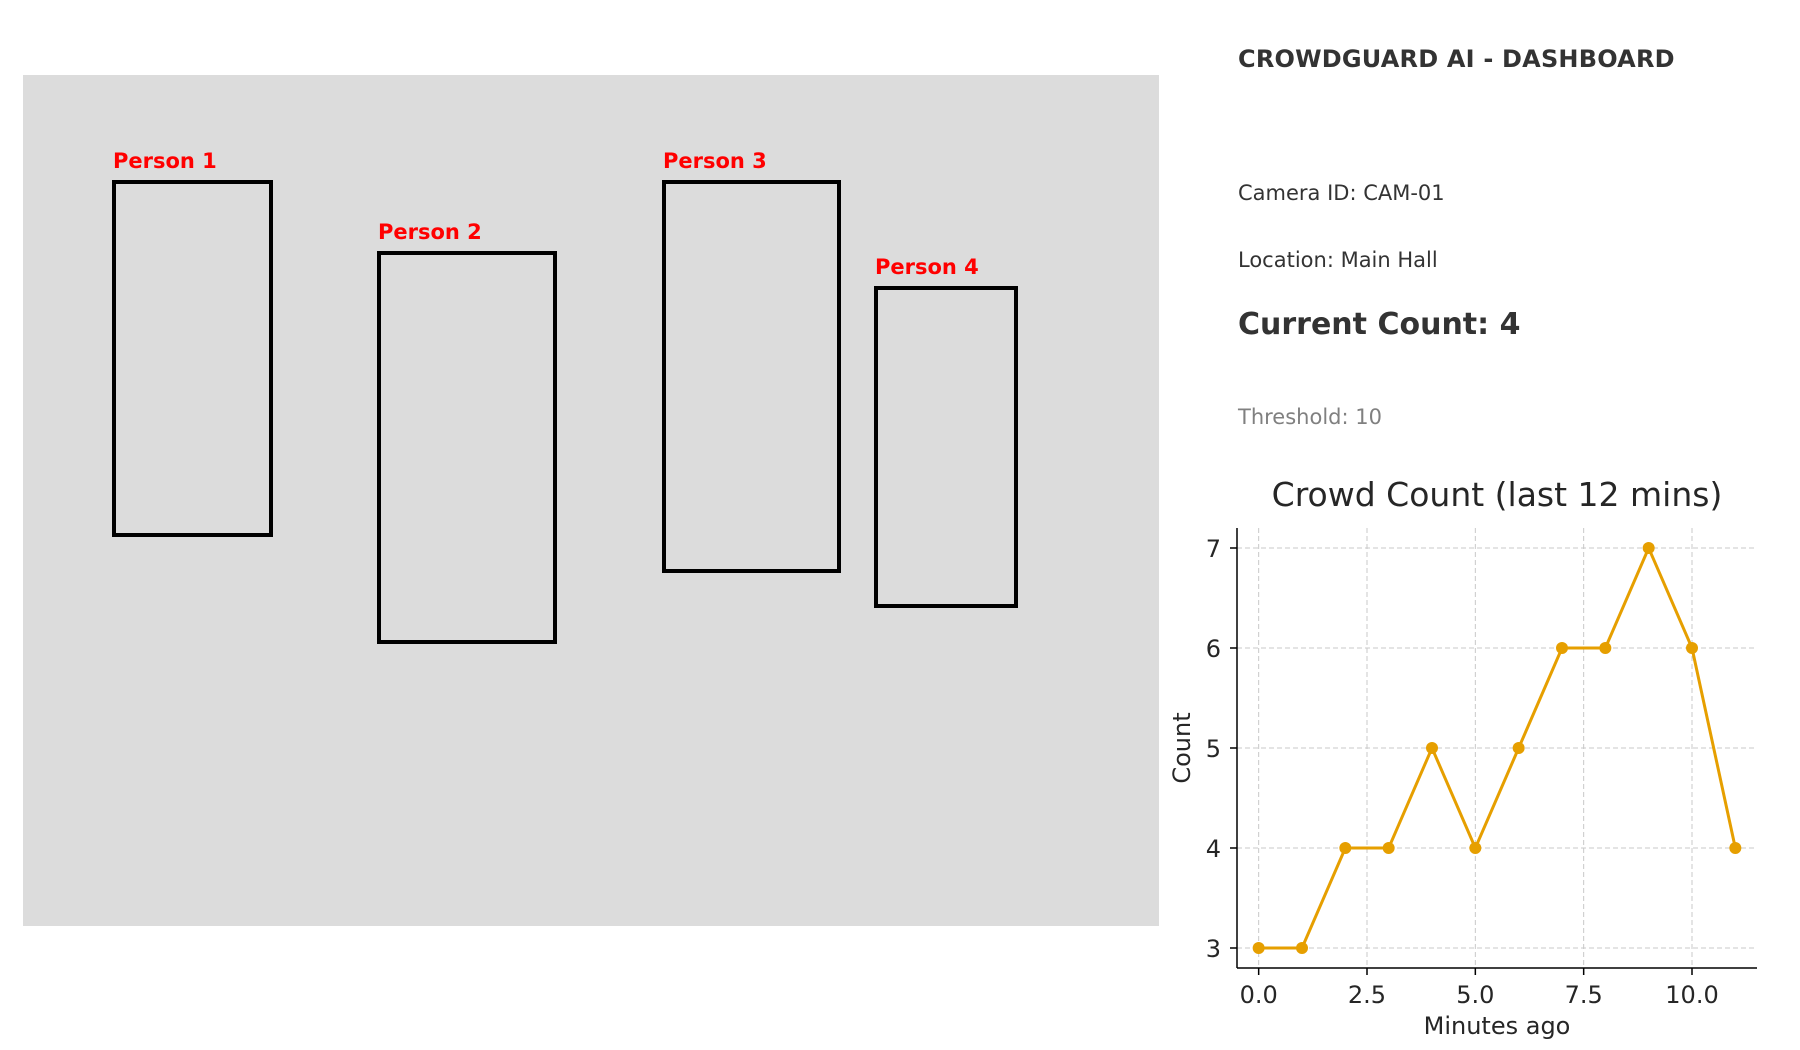  What do you see at coordinates (1310, 417) in the screenshot?
I see `threshold-text: Threshold: 10` at bounding box center [1310, 417].